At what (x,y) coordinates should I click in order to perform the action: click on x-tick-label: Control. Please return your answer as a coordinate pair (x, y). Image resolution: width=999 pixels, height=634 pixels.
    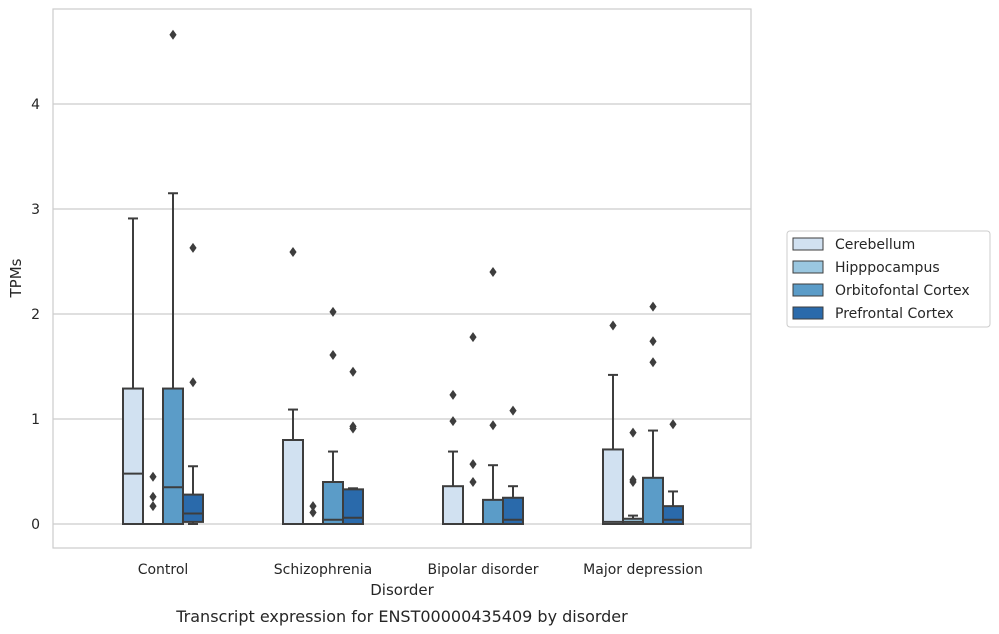
    Looking at the image, I should click on (163, 570).